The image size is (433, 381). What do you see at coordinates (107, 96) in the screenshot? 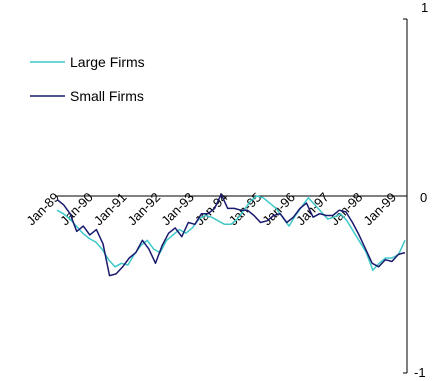
I see `legend-label-small-firms: Small Firms` at bounding box center [107, 96].